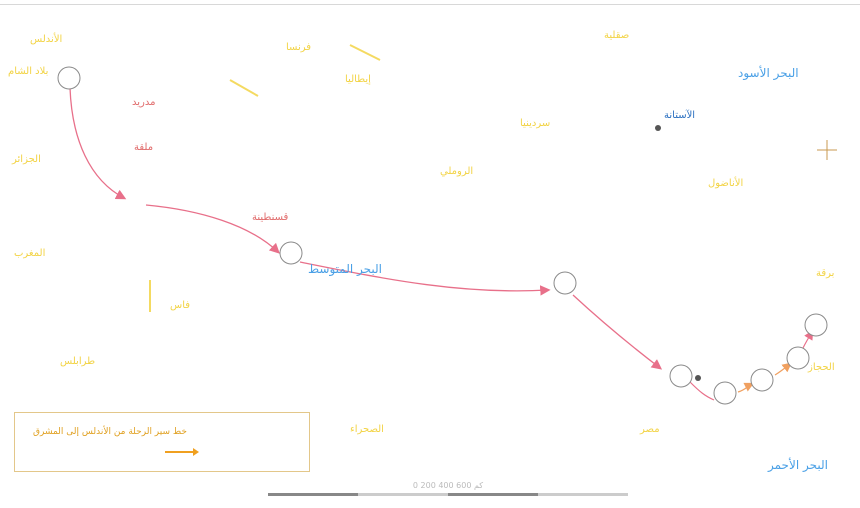 Image resolution: width=860 pixels, height=508 pixels. What do you see at coordinates (617, 35) in the screenshot?
I see `region-label: صقلية` at bounding box center [617, 35].